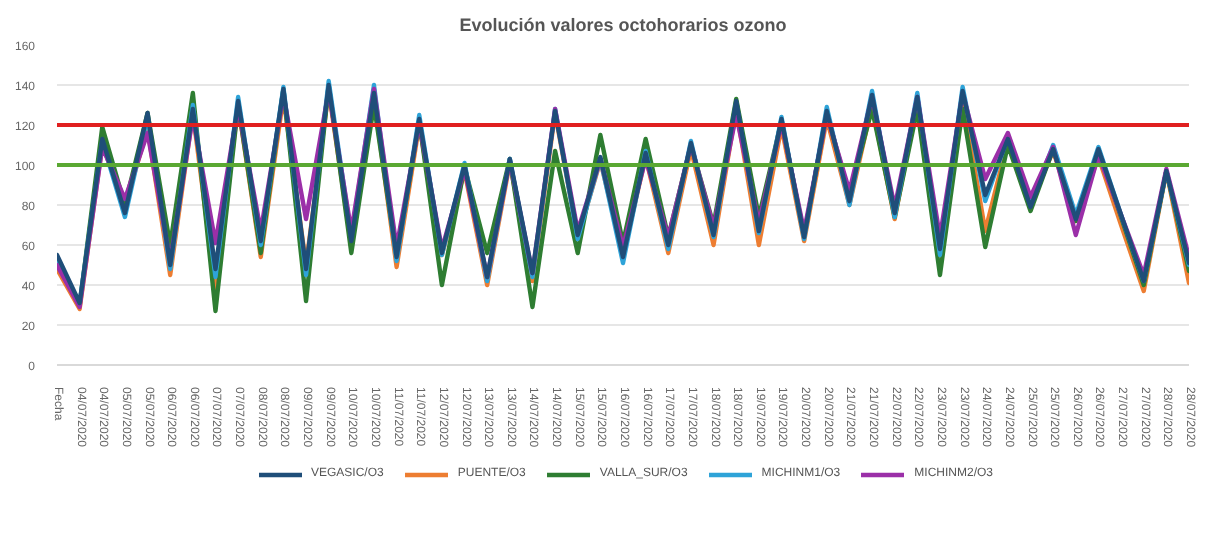  What do you see at coordinates (623, 25) in the screenshot?
I see `chart-title: Evolución valores octohorarios ozono` at bounding box center [623, 25].